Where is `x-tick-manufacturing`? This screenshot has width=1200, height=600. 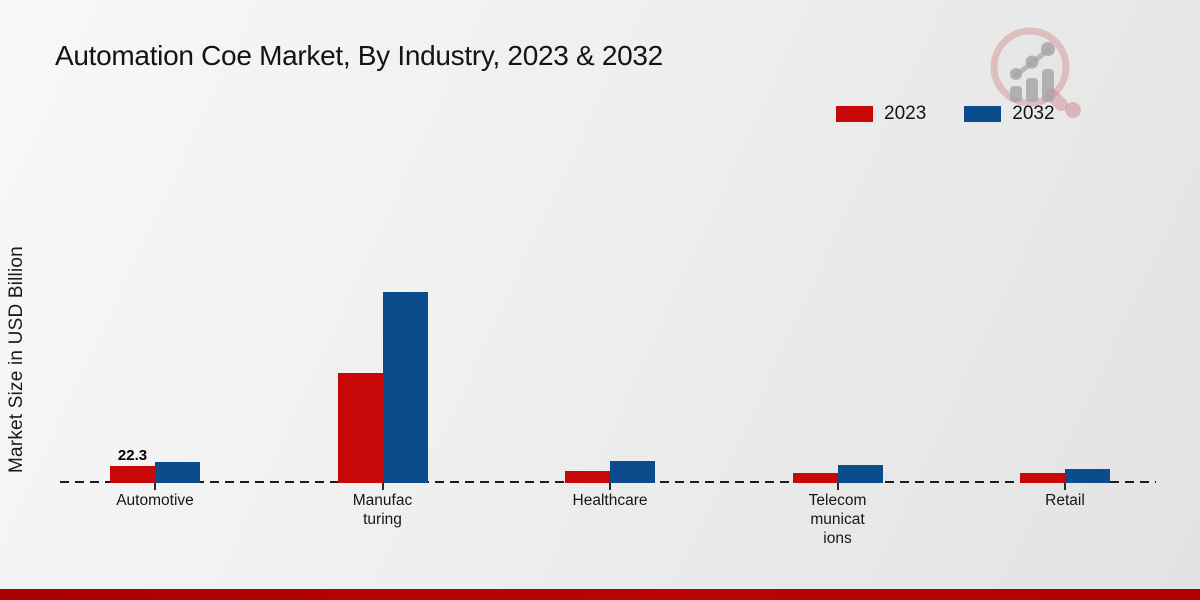
x-tick-manufacturing is located at coordinates (382, 486).